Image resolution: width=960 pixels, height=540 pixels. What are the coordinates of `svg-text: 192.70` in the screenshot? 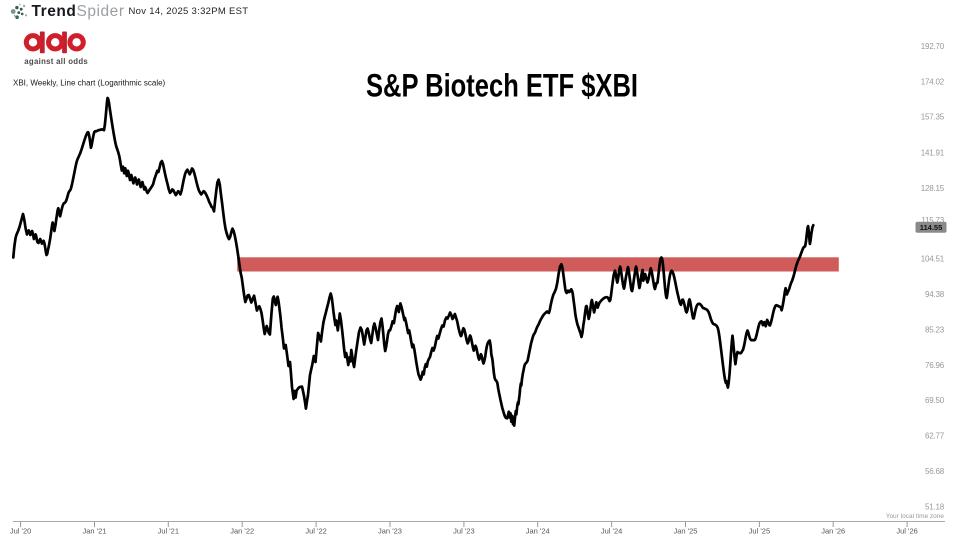 It's located at (933, 46).